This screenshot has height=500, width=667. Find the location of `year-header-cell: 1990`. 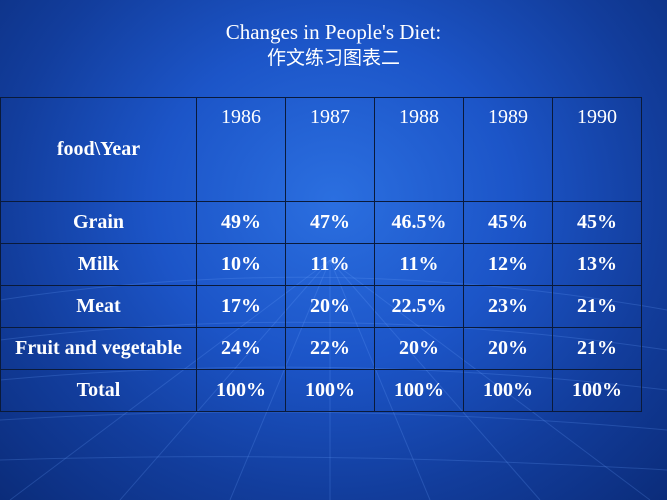

year-header-cell: 1990 is located at coordinates (597, 149).